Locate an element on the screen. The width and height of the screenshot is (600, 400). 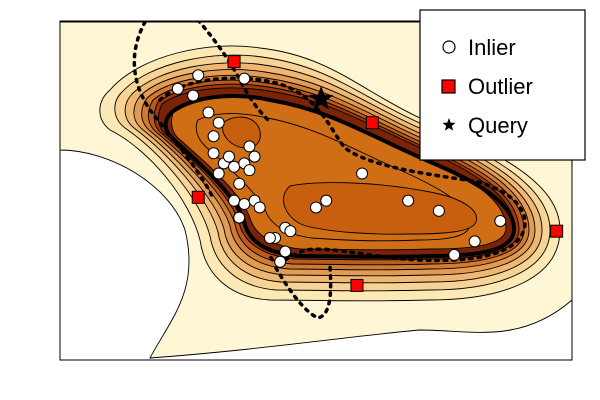
legend-item-query: Query is located at coordinates (485, 125).